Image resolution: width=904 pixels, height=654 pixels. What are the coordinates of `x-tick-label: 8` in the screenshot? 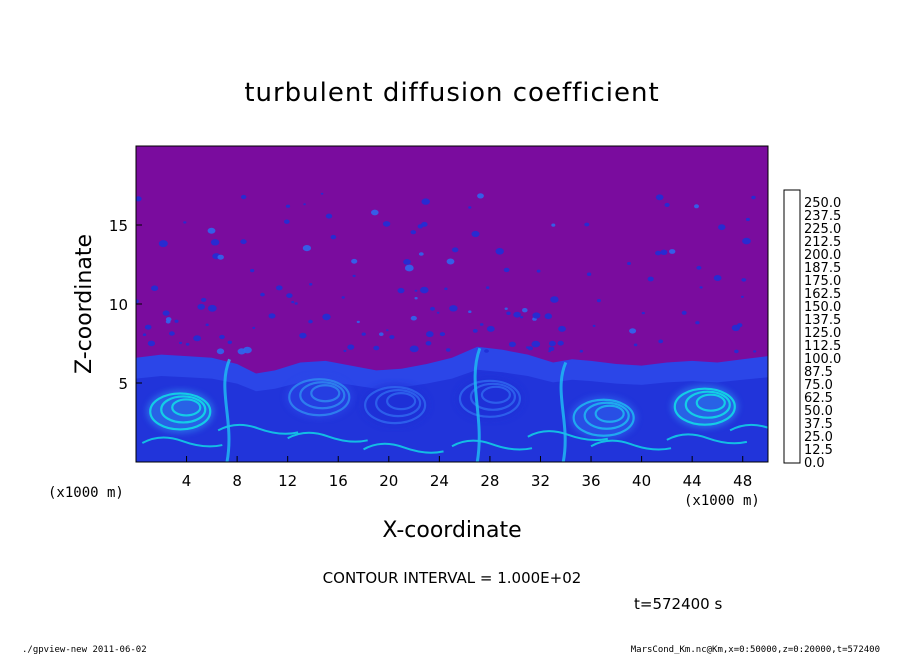 It's located at (237, 481).